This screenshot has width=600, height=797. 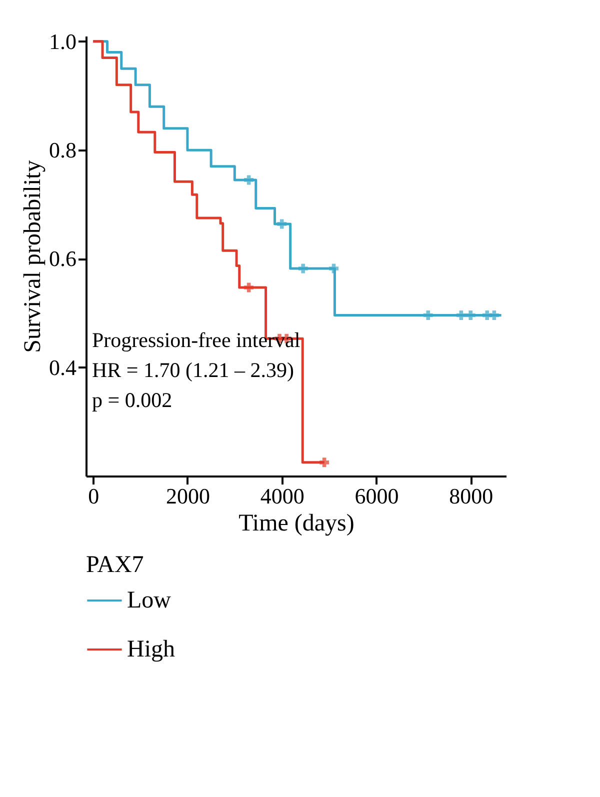 I want to click on x-tick-label: 6000, so click(x=376, y=496).